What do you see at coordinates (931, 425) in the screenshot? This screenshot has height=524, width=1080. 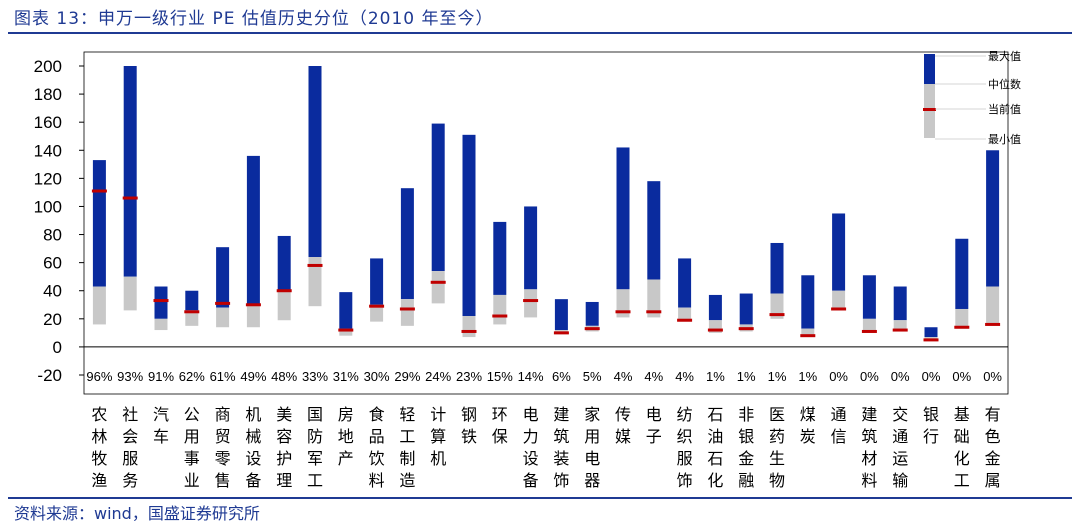 I see `category-label: 银行` at bounding box center [931, 425].